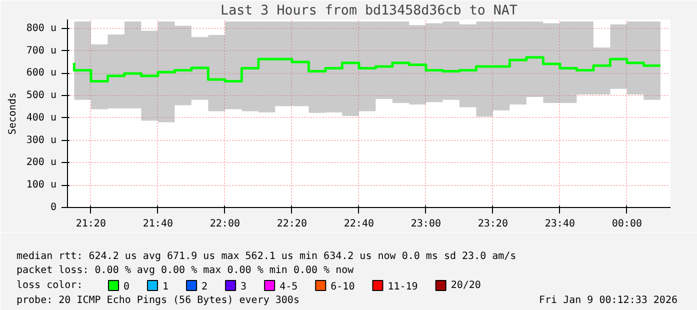 The image size is (697, 310). I want to click on x-tick-label: 23:20, so click(493, 224).